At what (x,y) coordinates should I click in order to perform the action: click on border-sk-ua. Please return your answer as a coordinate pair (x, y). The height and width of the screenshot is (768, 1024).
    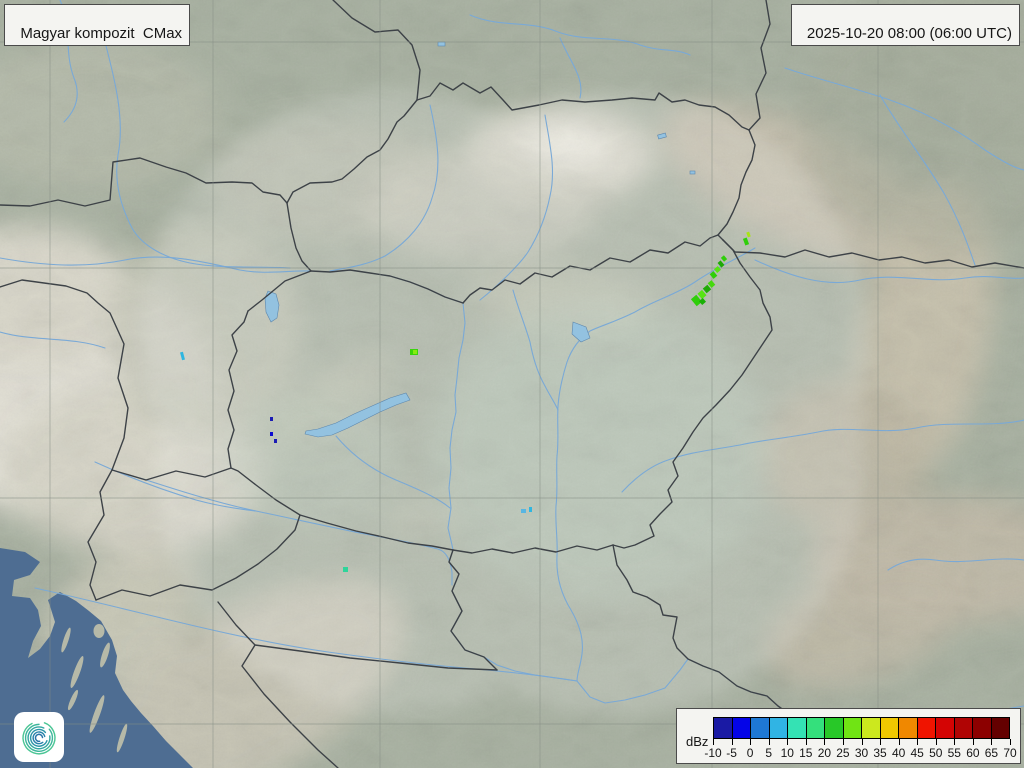
    Looking at the image, I should click on (736, 182).